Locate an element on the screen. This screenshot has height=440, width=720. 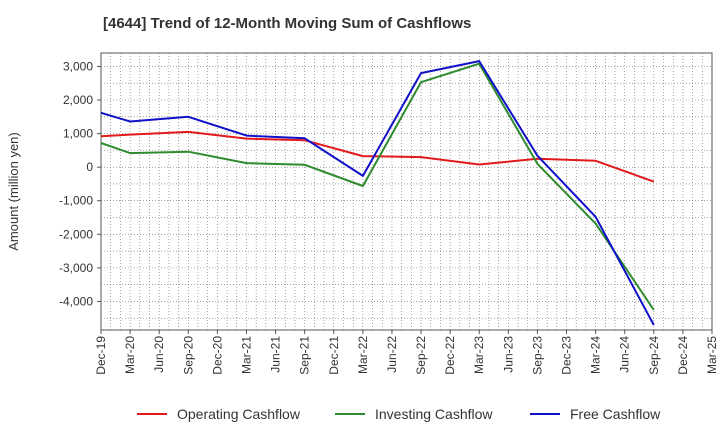
x-tick-label: Dec-24 is located at coordinates (683, 355).